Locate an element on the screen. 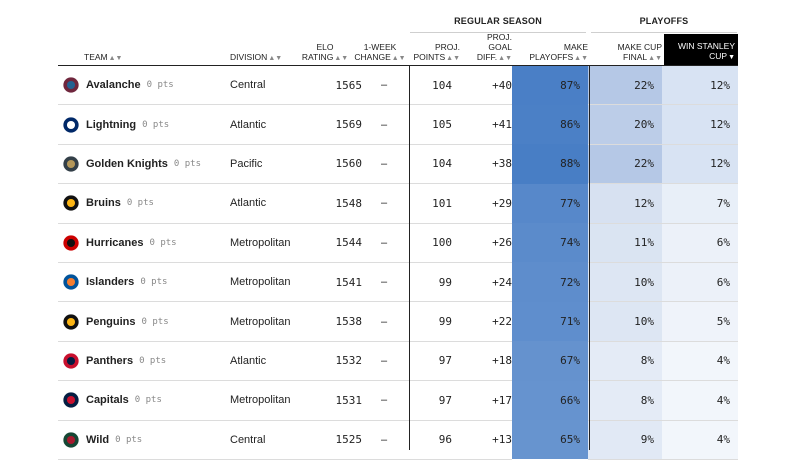 This screenshot has height=460, width=800. division-cell: Central is located at coordinates (265, 86).